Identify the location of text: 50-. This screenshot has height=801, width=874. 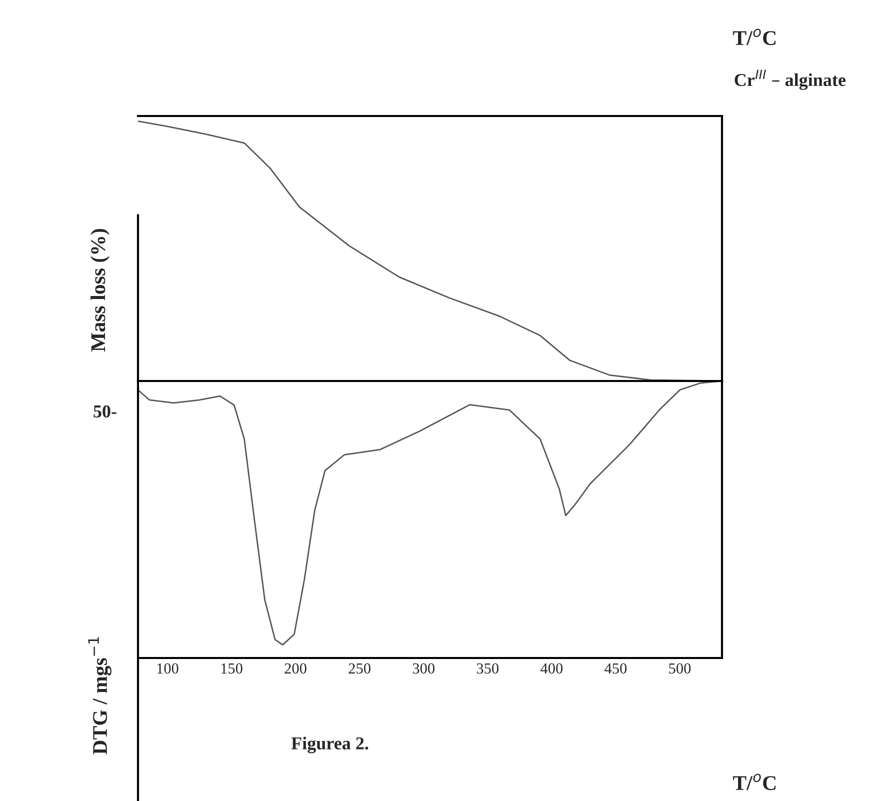
(105, 411).